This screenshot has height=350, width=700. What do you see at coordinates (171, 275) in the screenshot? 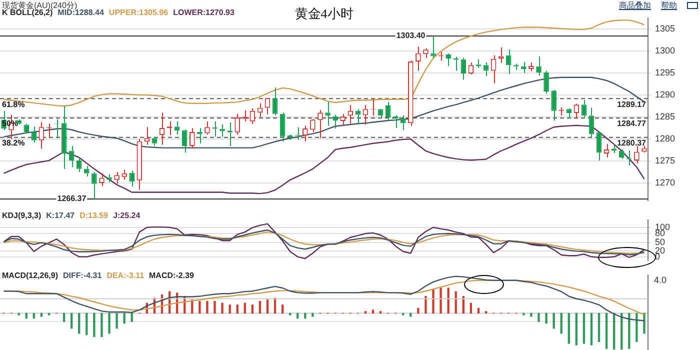
I see `series-label: MACD:-2.39` at bounding box center [171, 275].